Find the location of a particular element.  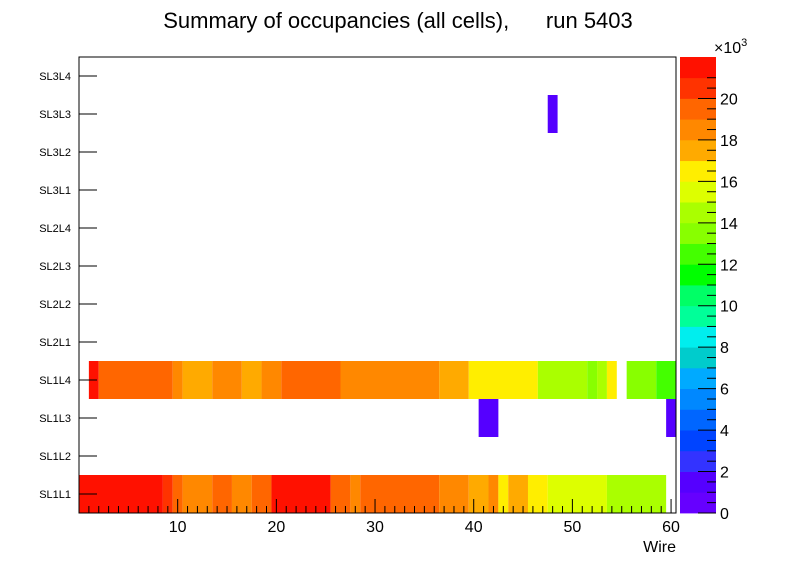

y-tick-label: SL2L1 is located at coordinates (55, 343).